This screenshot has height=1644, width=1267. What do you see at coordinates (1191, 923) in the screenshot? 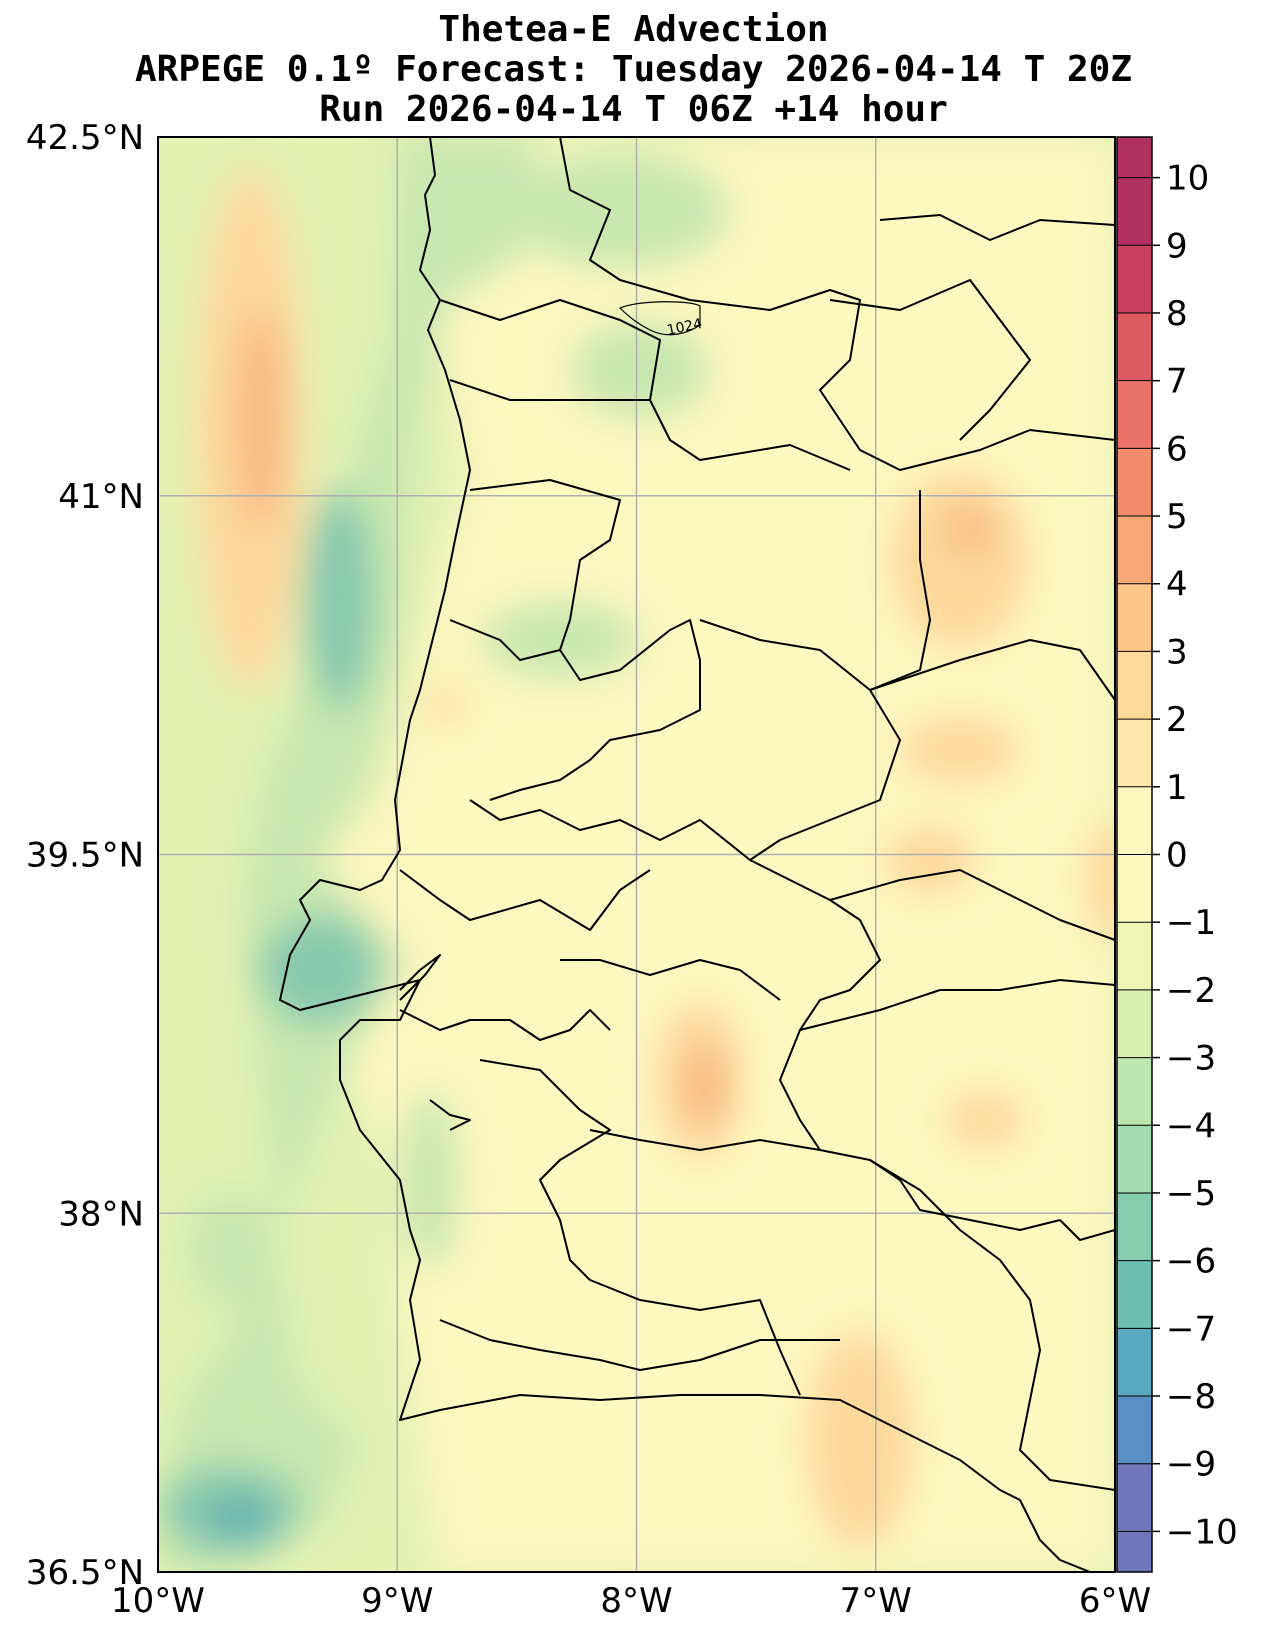
I see `colorbar-tick-label: −1` at bounding box center [1191, 923].